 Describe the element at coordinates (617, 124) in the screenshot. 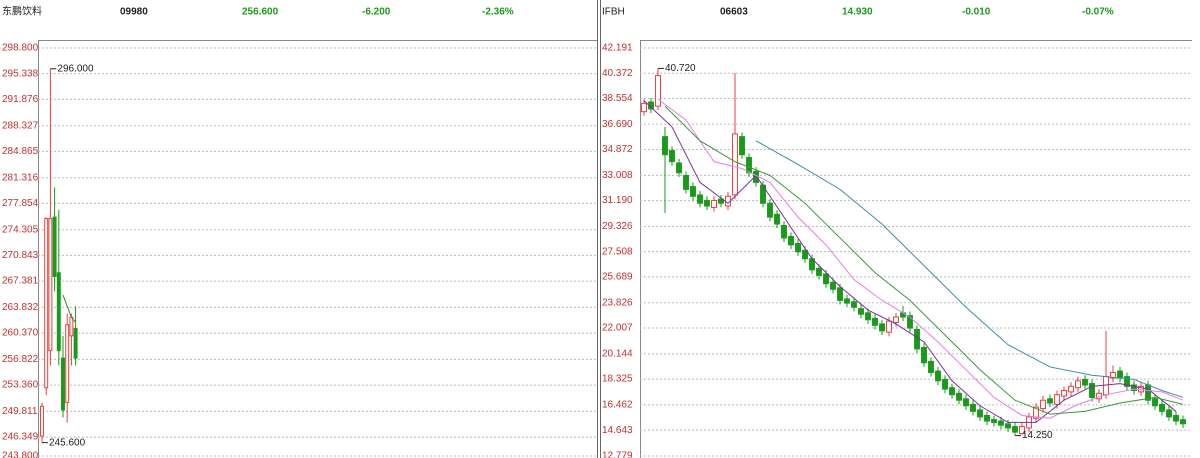

I see `y-tick-label: 36.690` at that location.